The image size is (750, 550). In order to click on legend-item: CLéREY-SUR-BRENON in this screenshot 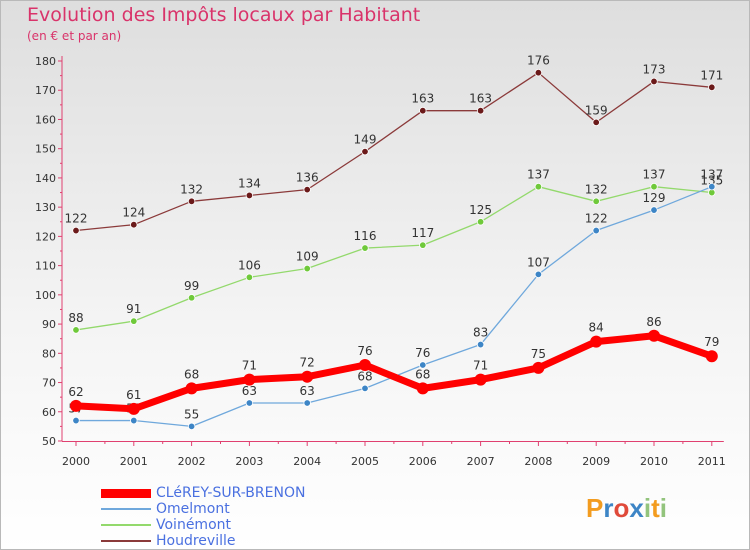, I will do `click(203, 493)`.